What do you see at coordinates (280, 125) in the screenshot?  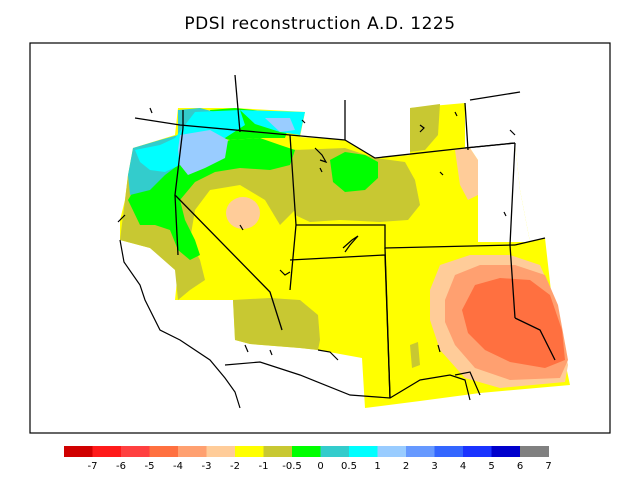 I see `region-lightblue-top` at bounding box center [280, 125].